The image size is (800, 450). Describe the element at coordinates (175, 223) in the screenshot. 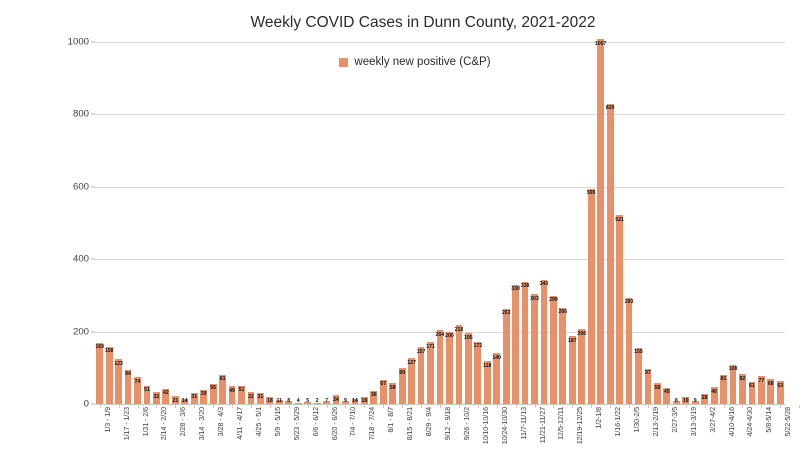

I see `bar-column: 21` at that location.